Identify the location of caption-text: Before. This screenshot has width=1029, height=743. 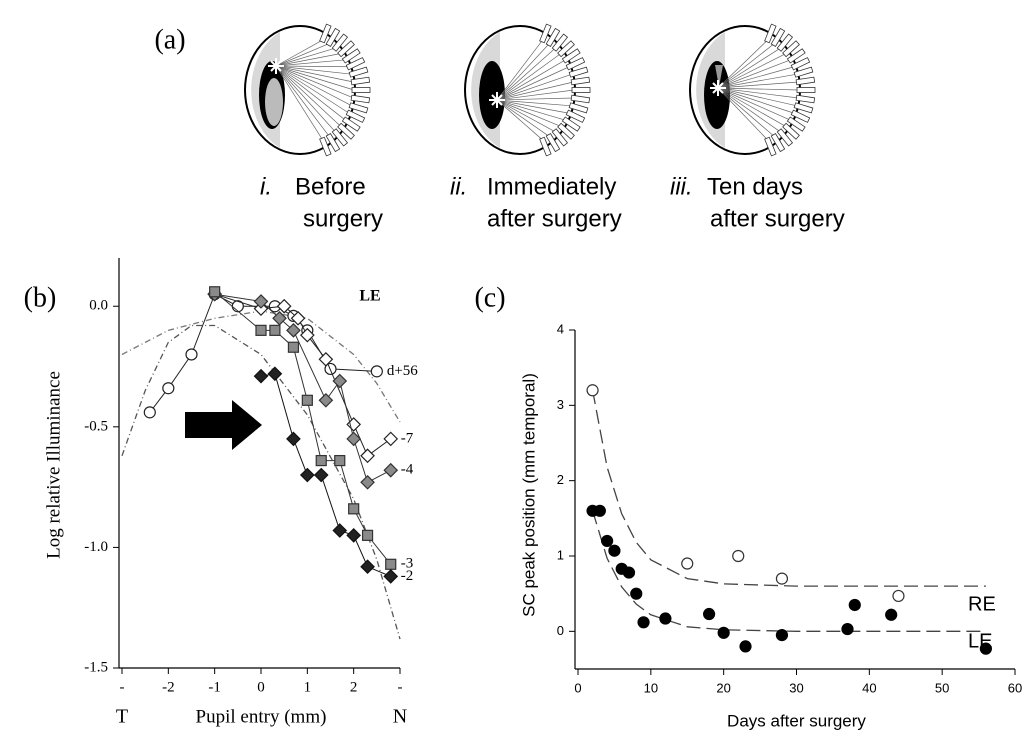
(330, 186).